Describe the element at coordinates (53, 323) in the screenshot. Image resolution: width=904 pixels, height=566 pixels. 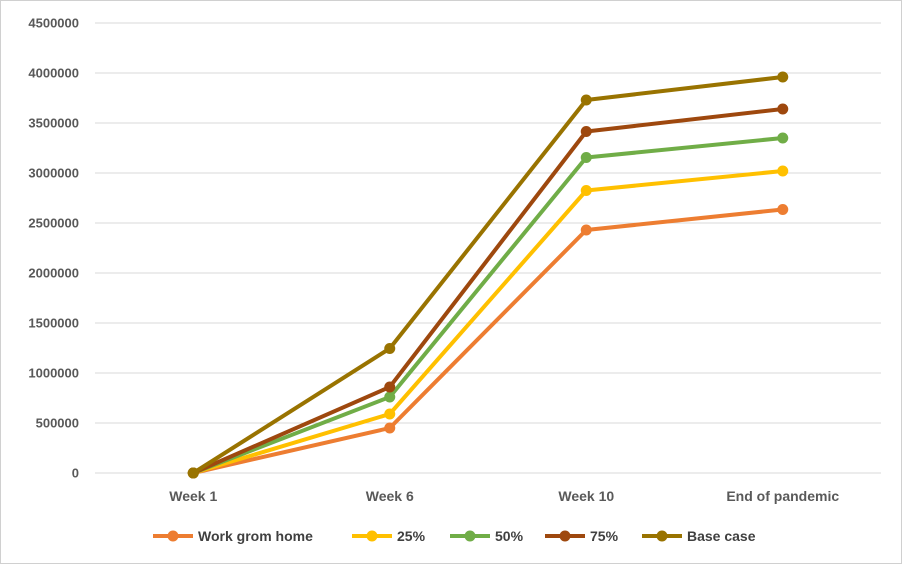
I see `y-tick-label: 1500000` at that location.